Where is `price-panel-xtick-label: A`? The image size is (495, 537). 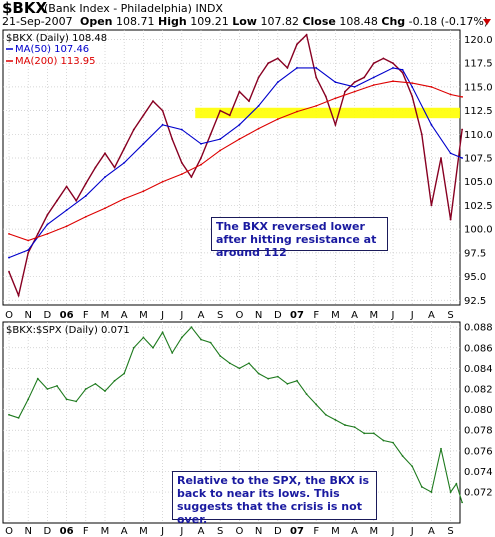 price-panel-xtick-label: A is located at coordinates (124, 315).